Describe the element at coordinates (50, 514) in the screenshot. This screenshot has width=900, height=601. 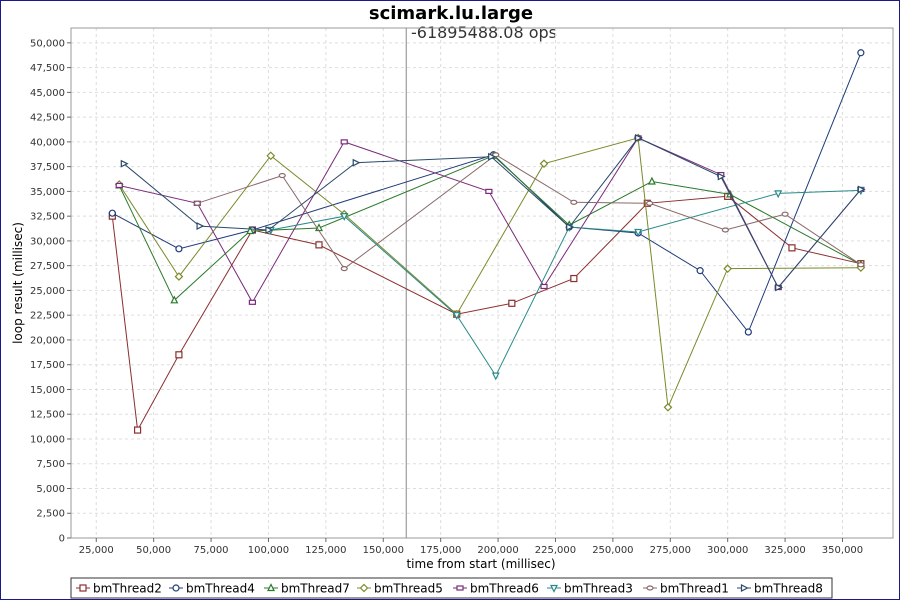
I see `y-tick-label: 2,500` at that location.